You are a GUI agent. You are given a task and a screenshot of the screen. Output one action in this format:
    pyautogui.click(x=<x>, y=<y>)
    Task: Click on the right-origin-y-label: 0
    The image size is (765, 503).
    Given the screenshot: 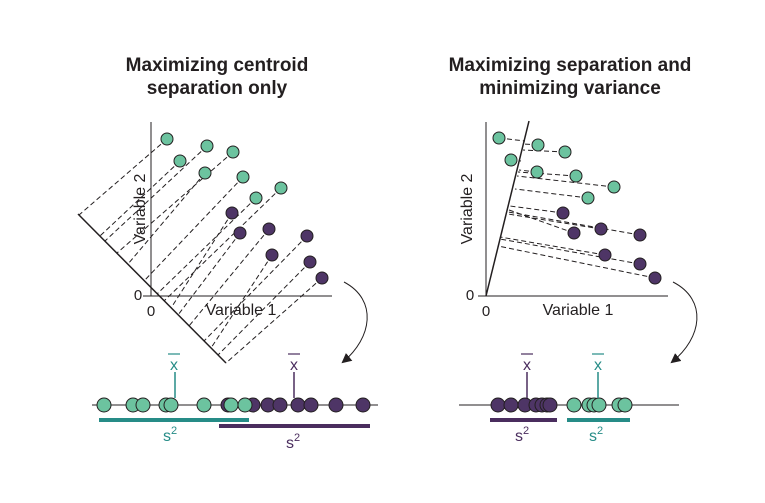 What is the action you would take?
    pyautogui.click(x=470, y=295)
    